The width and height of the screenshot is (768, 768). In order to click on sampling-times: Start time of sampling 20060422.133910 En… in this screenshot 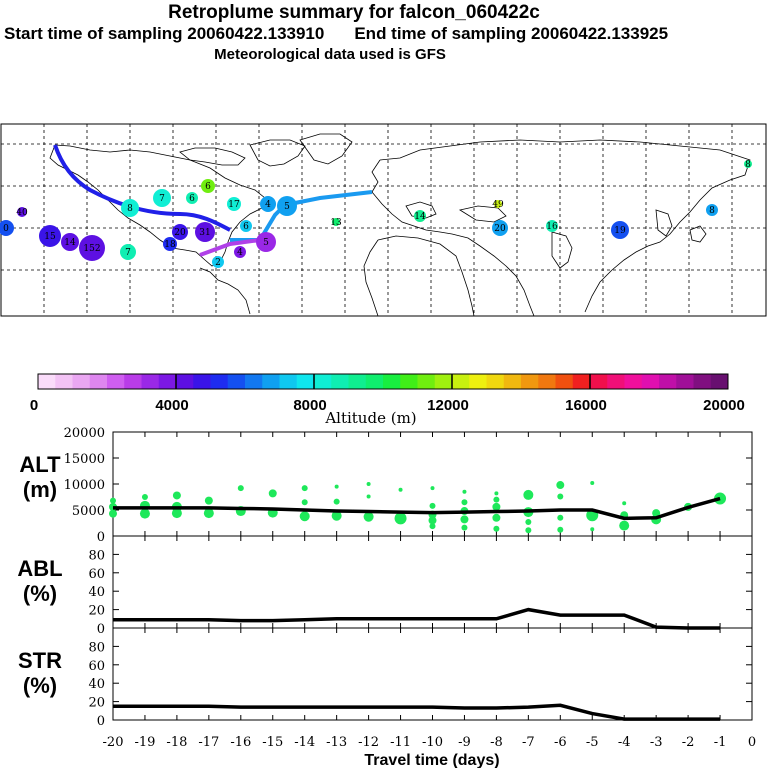, I will do `click(386, 34)`.